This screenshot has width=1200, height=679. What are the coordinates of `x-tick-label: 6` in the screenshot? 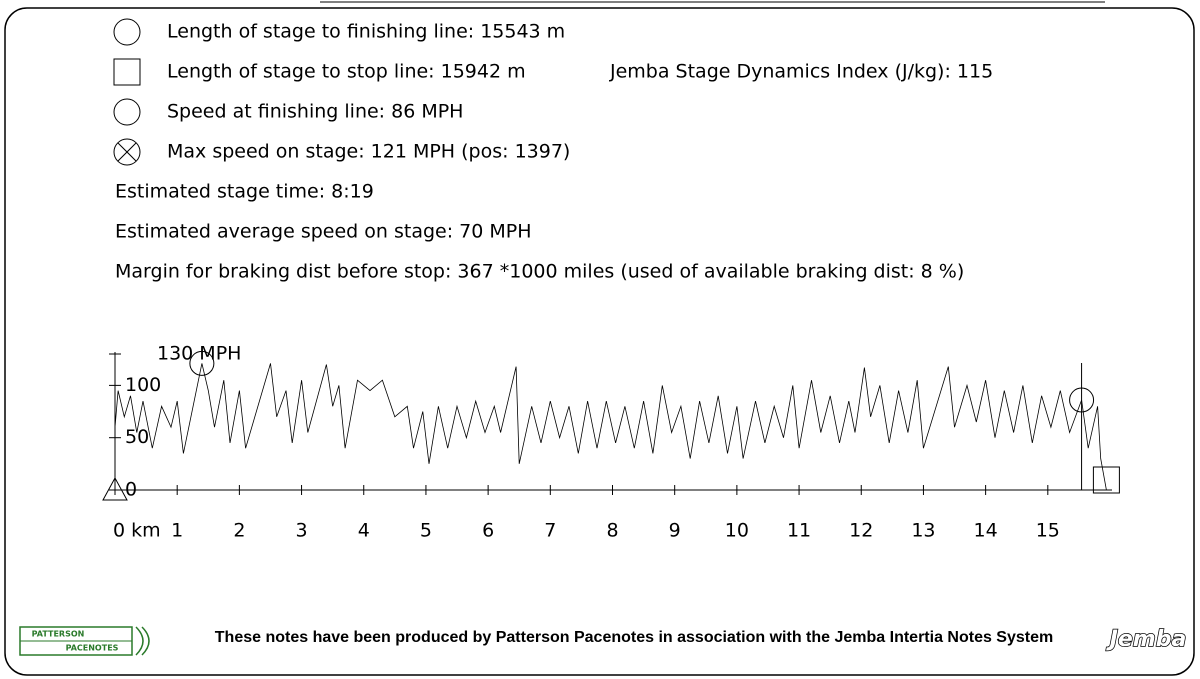 It's located at (488, 531).